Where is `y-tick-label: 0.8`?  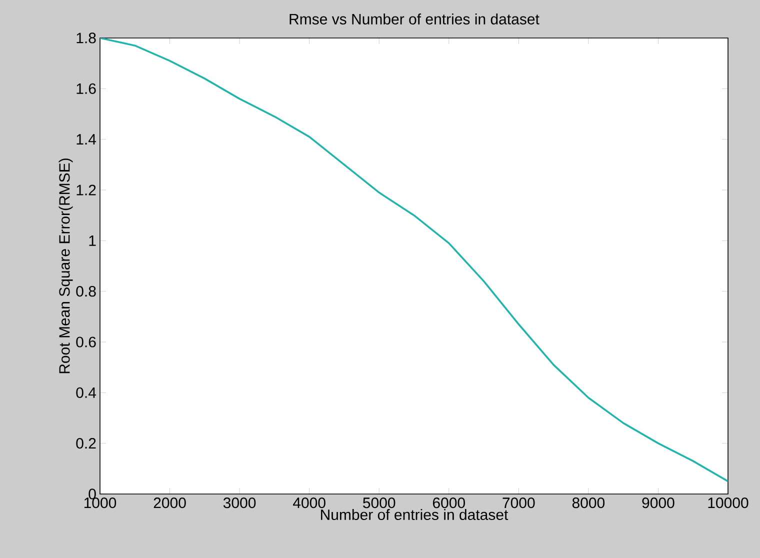 y-tick-label: 0.8 is located at coordinates (86, 291).